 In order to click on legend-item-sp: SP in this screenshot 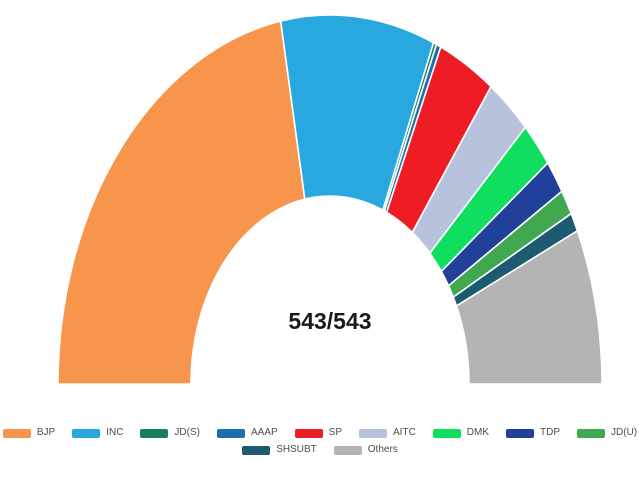, I will do `click(318, 432)`.